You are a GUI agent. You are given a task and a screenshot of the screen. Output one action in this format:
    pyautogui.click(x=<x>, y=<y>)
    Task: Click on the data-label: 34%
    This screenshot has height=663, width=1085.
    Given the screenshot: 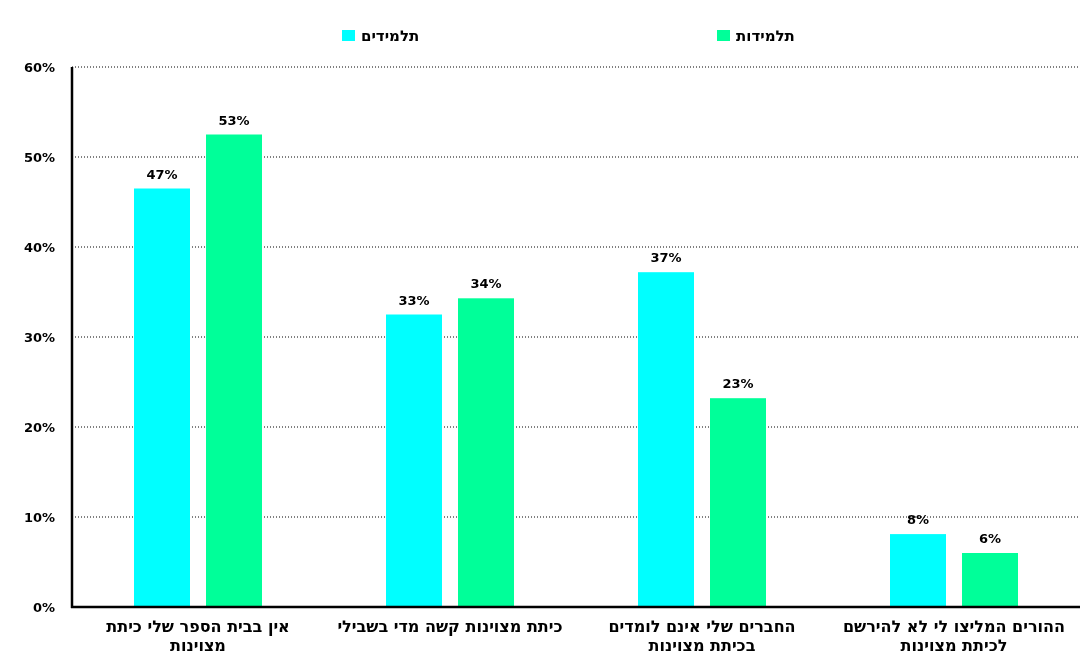 What is the action you would take?
    pyautogui.click(x=486, y=284)
    